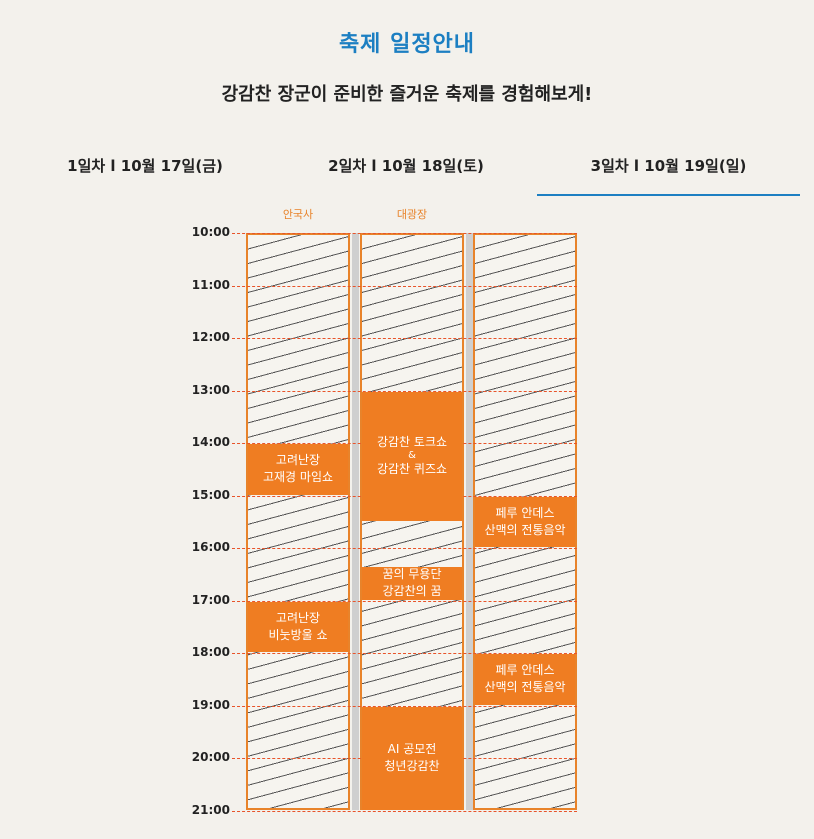  What do you see at coordinates (298, 214) in the screenshot?
I see `venue-label-anguksa: 안국사` at bounding box center [298, 214].